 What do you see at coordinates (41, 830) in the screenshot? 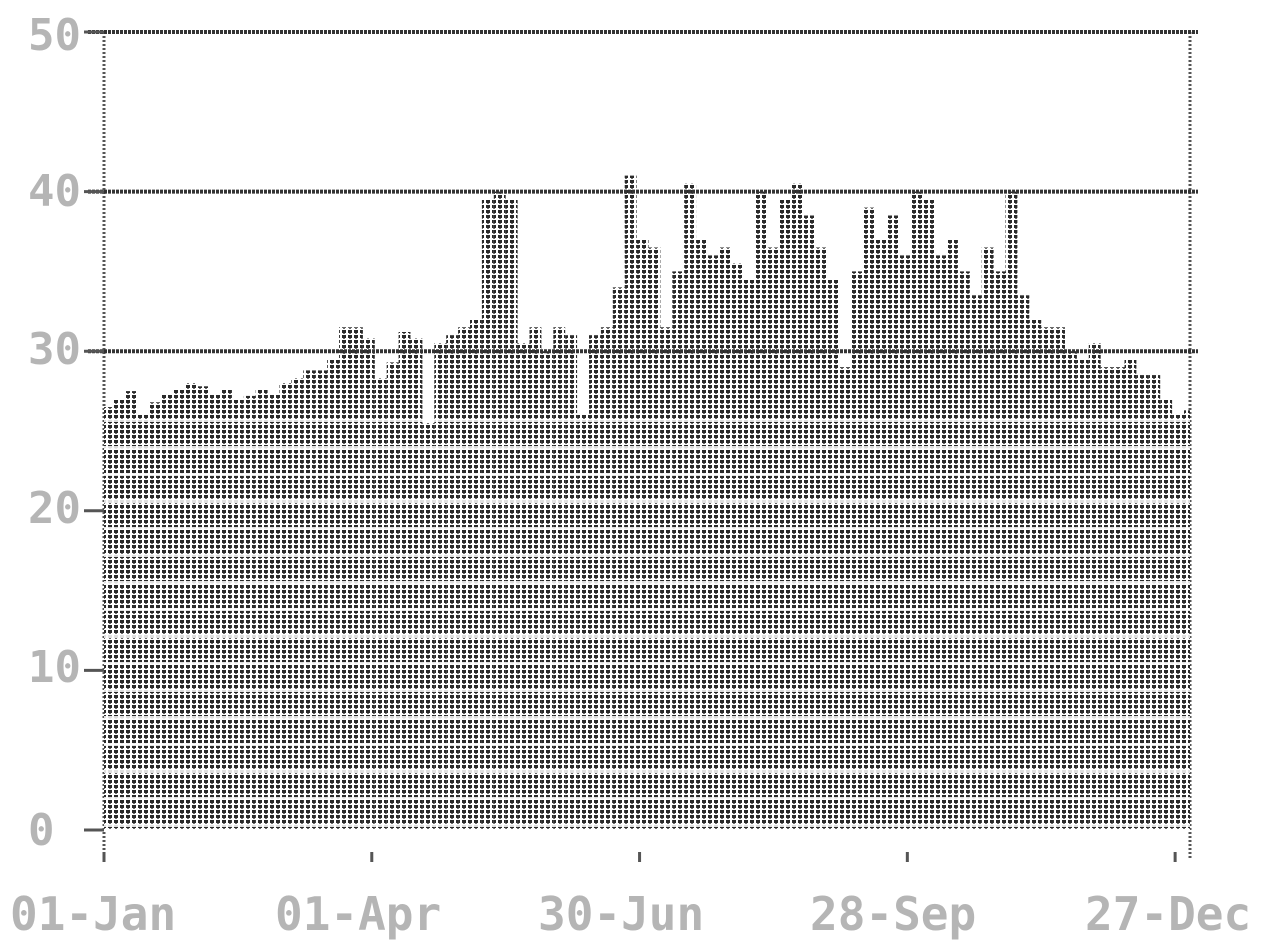
I see `y-tick-label-0: 0` at bounding box center [41, 830].